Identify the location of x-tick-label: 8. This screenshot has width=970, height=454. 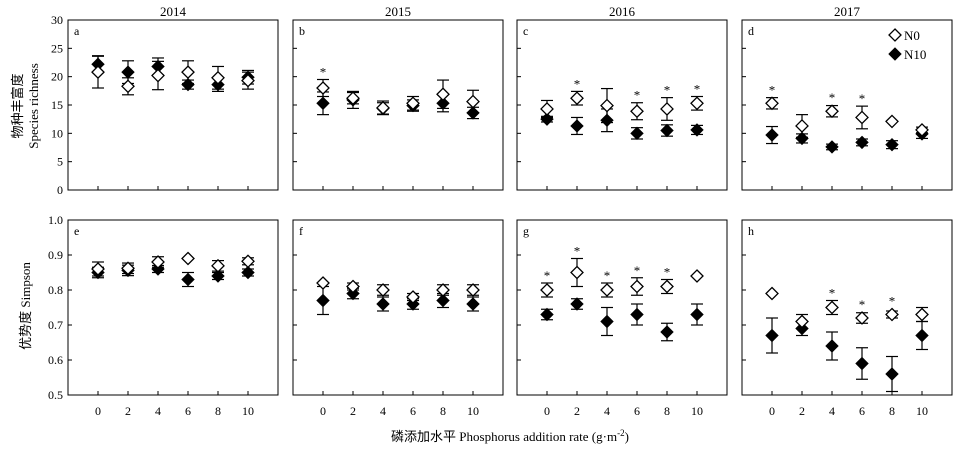
(892, 411).